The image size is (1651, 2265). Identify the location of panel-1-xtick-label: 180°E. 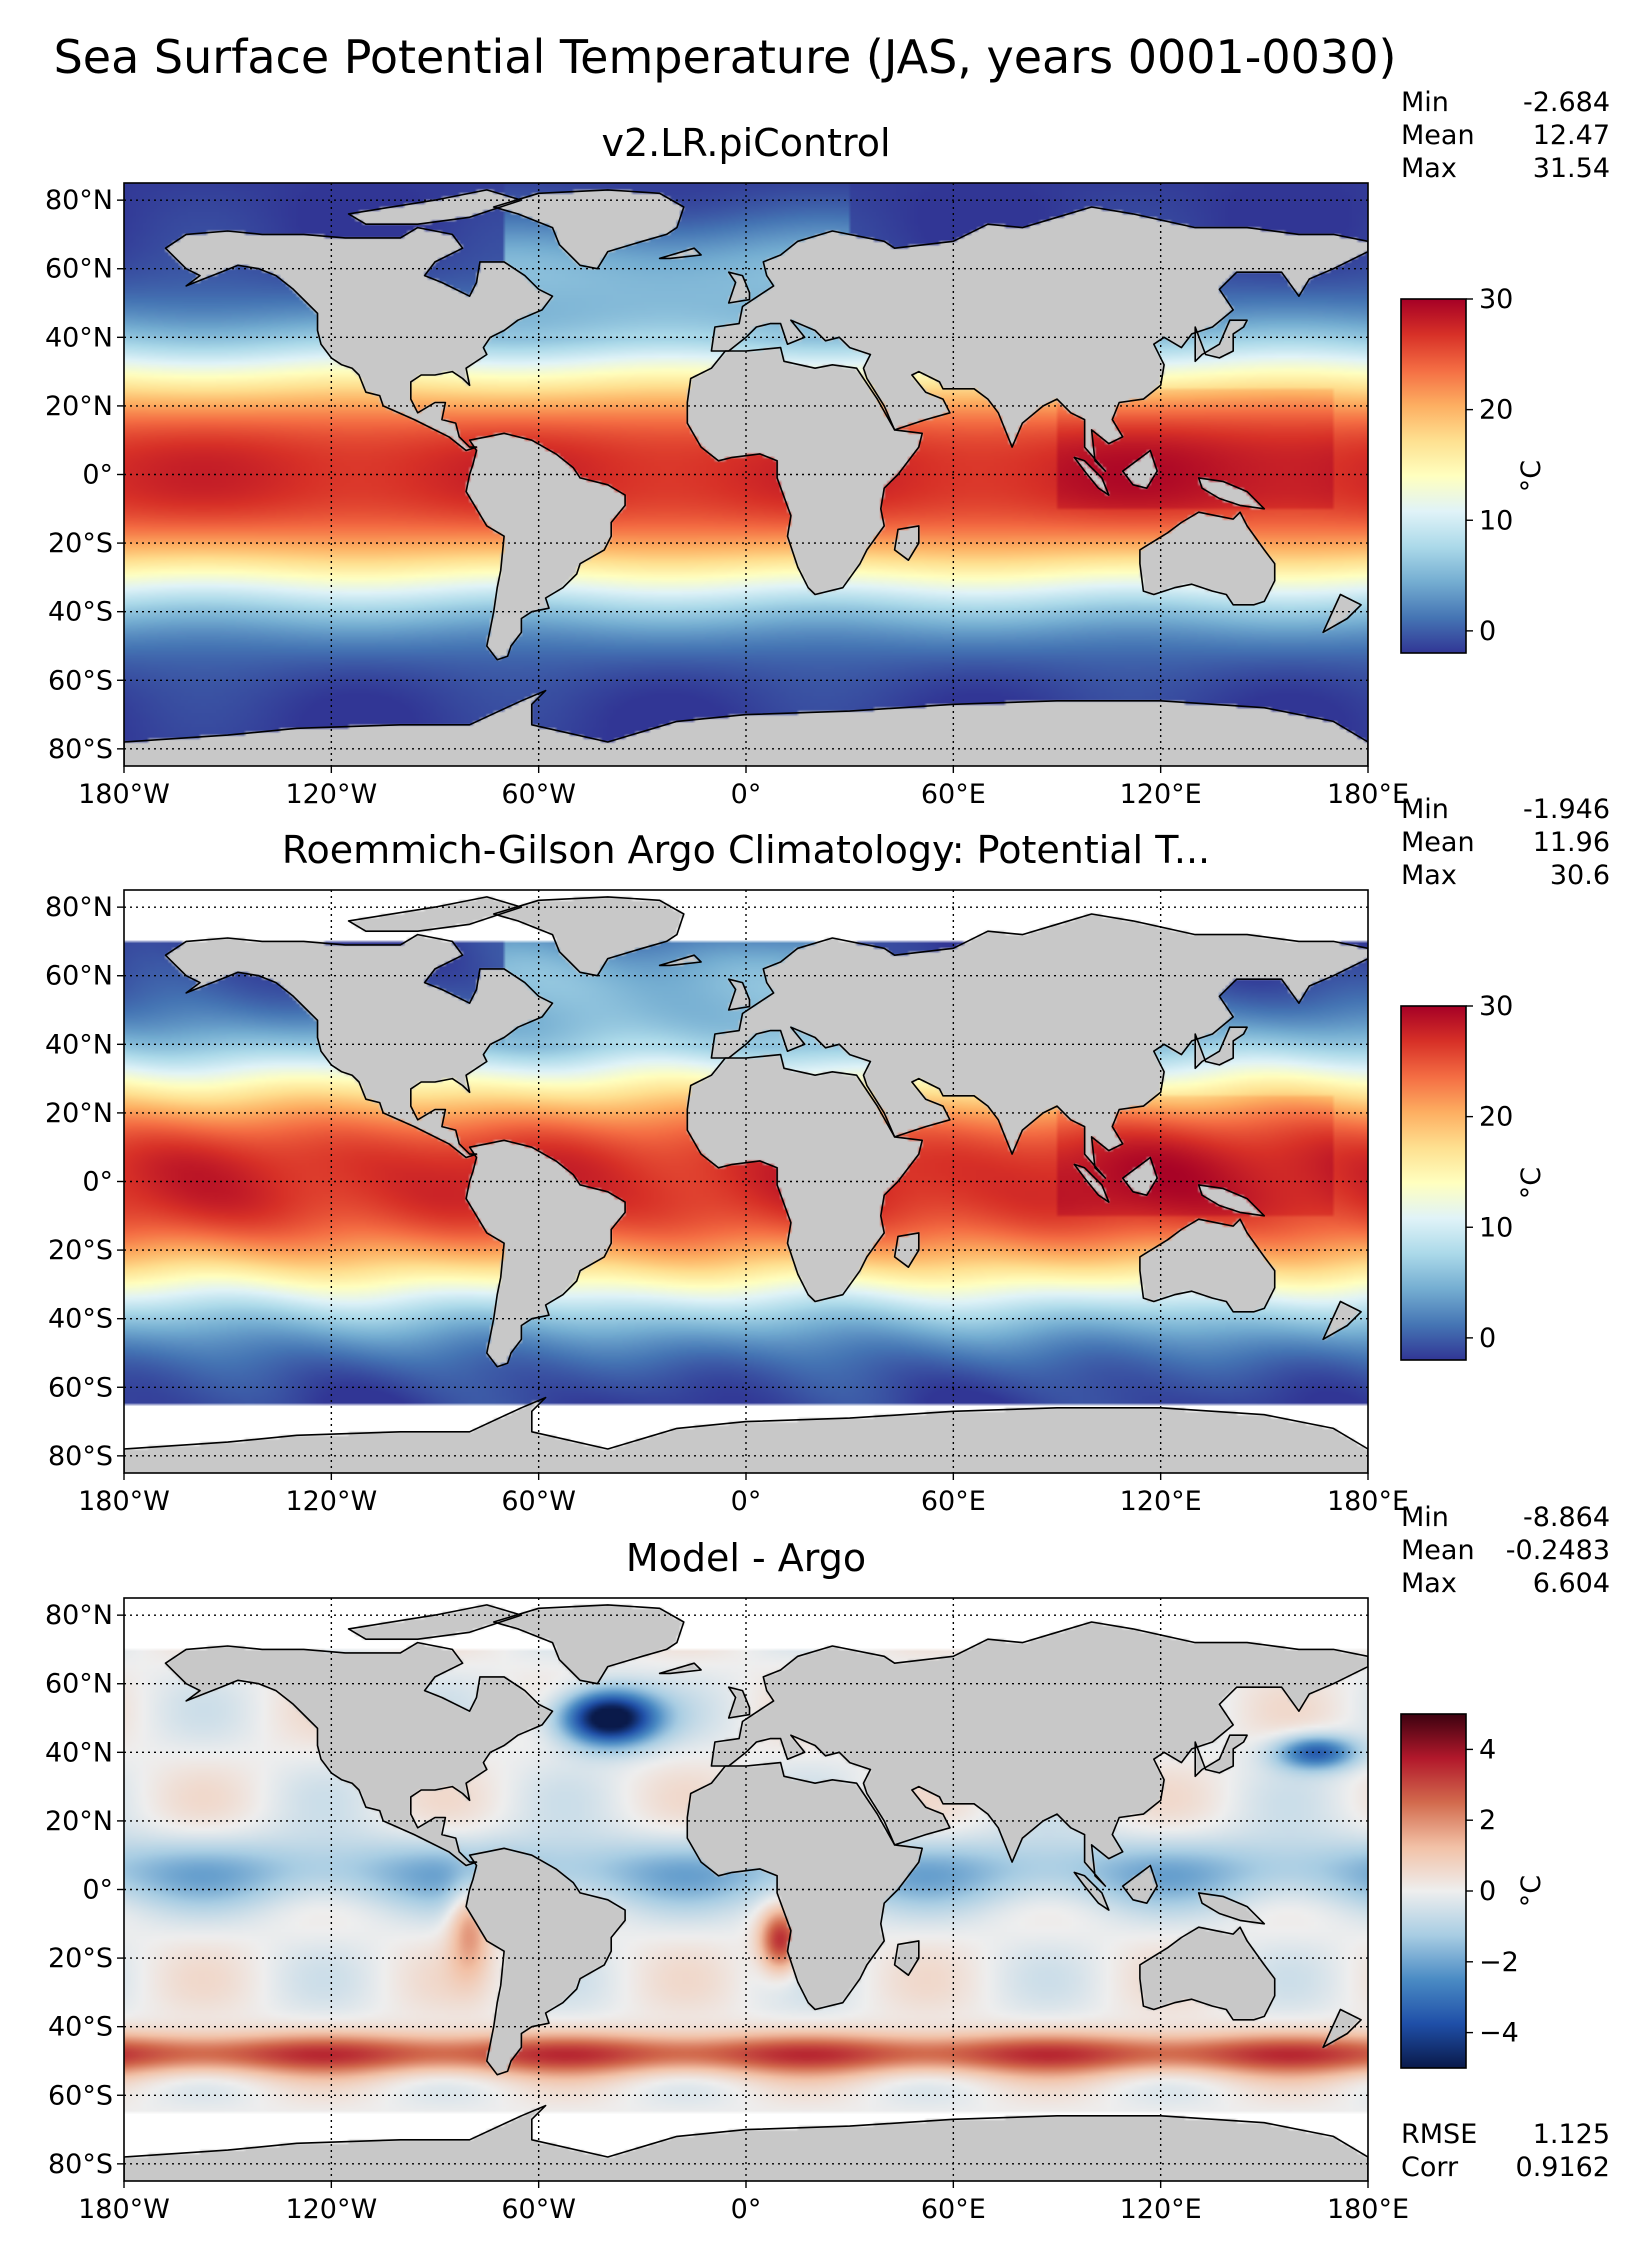
(1368, 794).